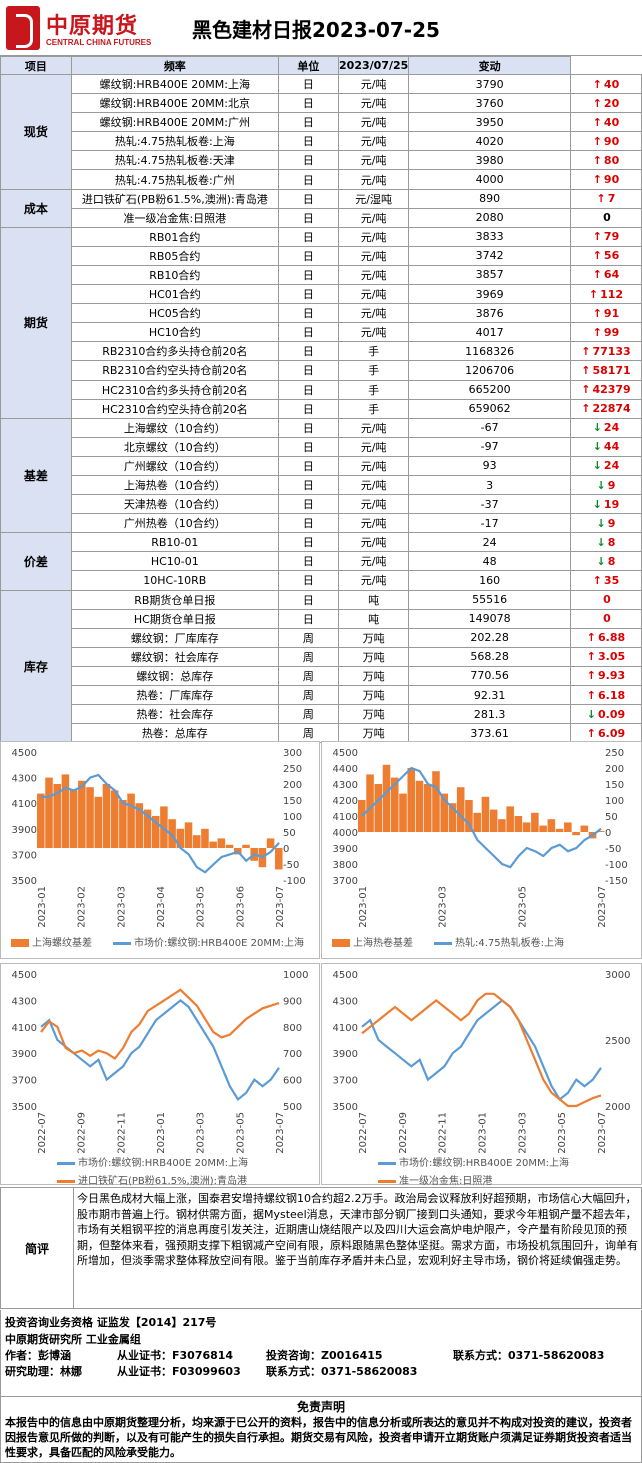 This screenshot has height=1463, width=642. Describe the element at coordinates (219, 943) in the screenshot. I see `legend-label: 市场价:螺纹钢:HRB400E 20MM:上海` at that location.